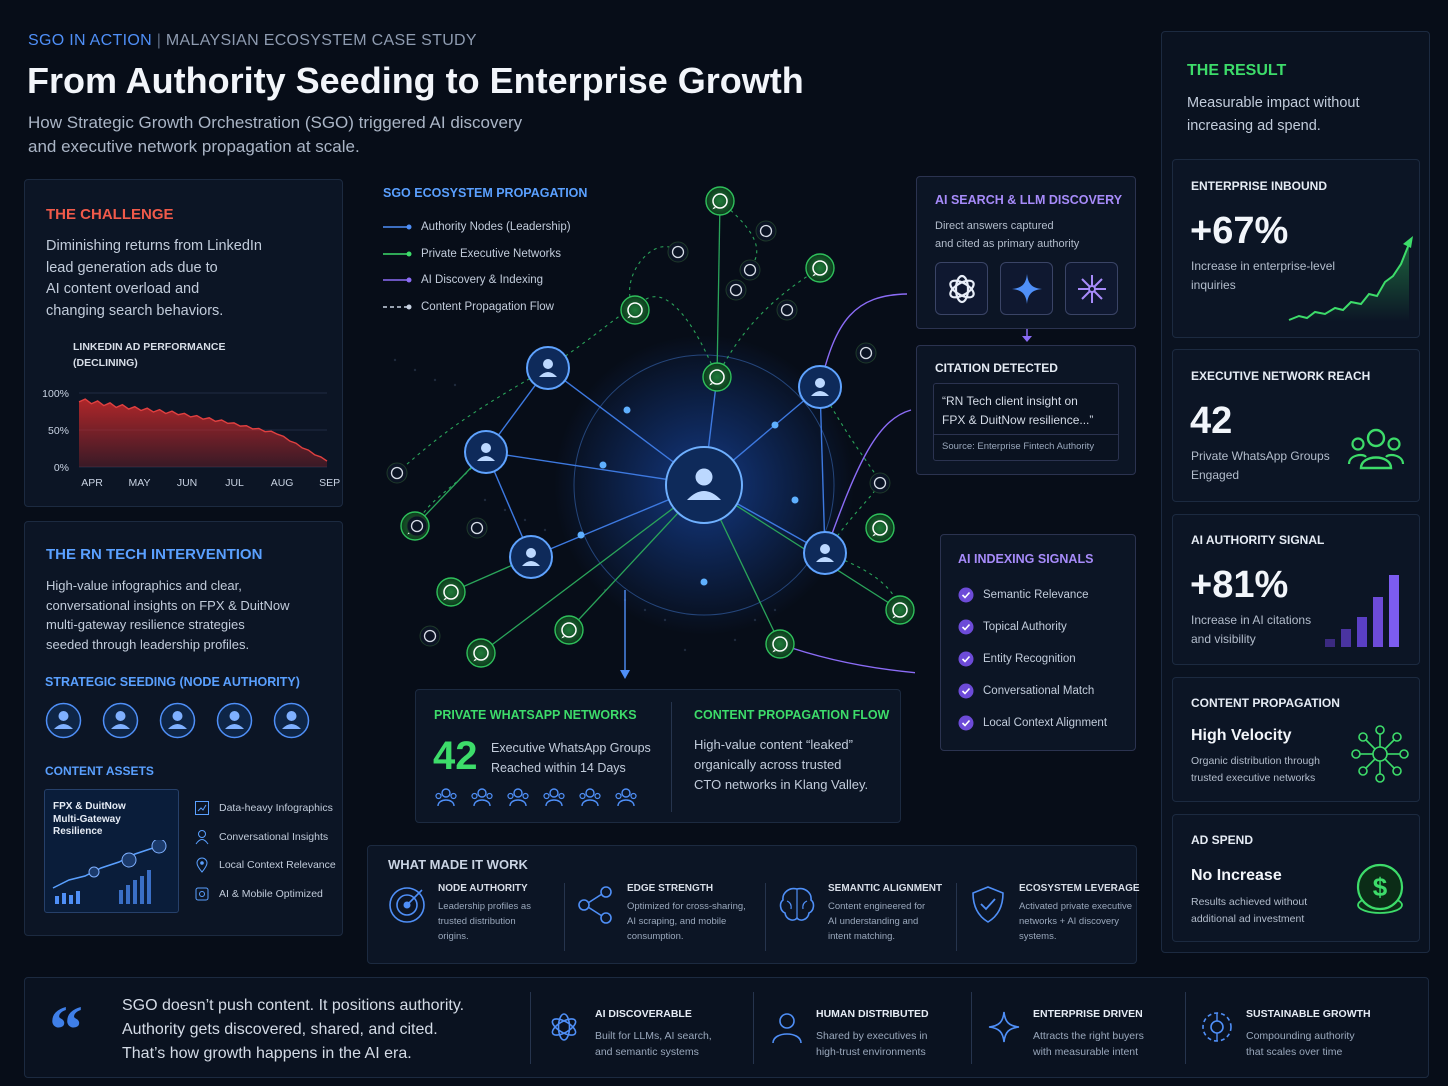  I want to click on legend-label: Content Propagation Flow, so click(487, 306).